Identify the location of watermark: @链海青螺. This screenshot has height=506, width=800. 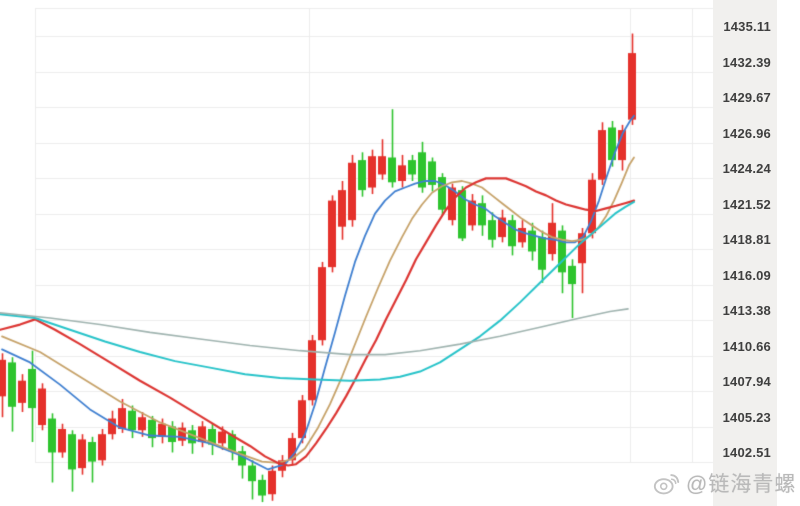
(724, 483).